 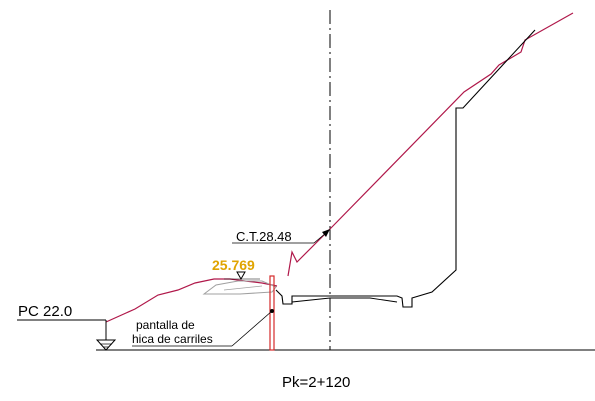 What do you see at coordinates (344, 300) in the screenshot?
I see `road-deck` at bounding box center [344, 300].